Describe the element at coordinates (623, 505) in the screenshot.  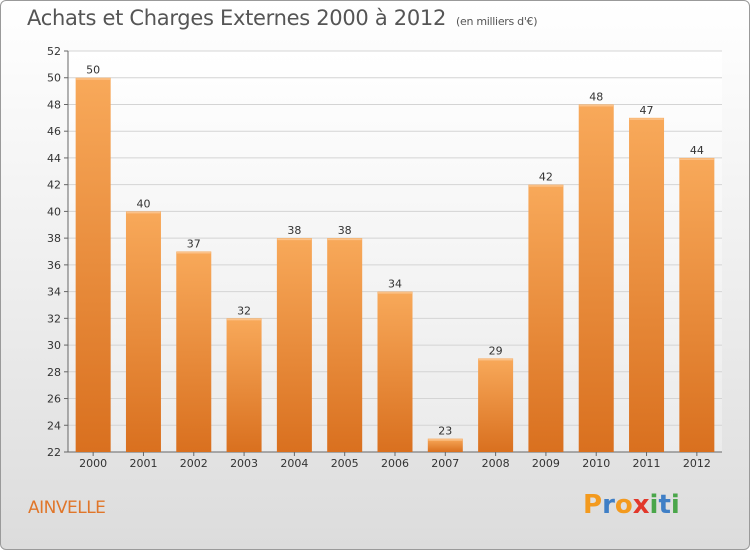
I see `logo-letter: o` at that location.